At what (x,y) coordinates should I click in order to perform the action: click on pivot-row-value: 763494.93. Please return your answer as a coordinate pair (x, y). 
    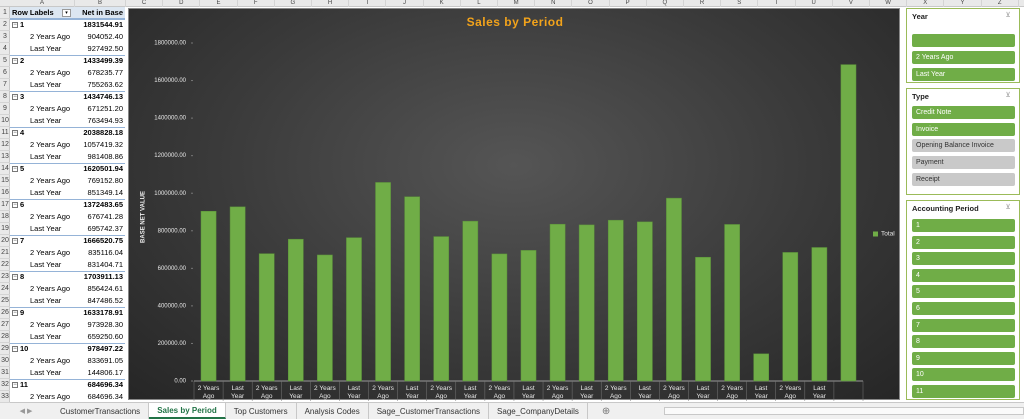
    Looking at the image, I should click on (105, 120).